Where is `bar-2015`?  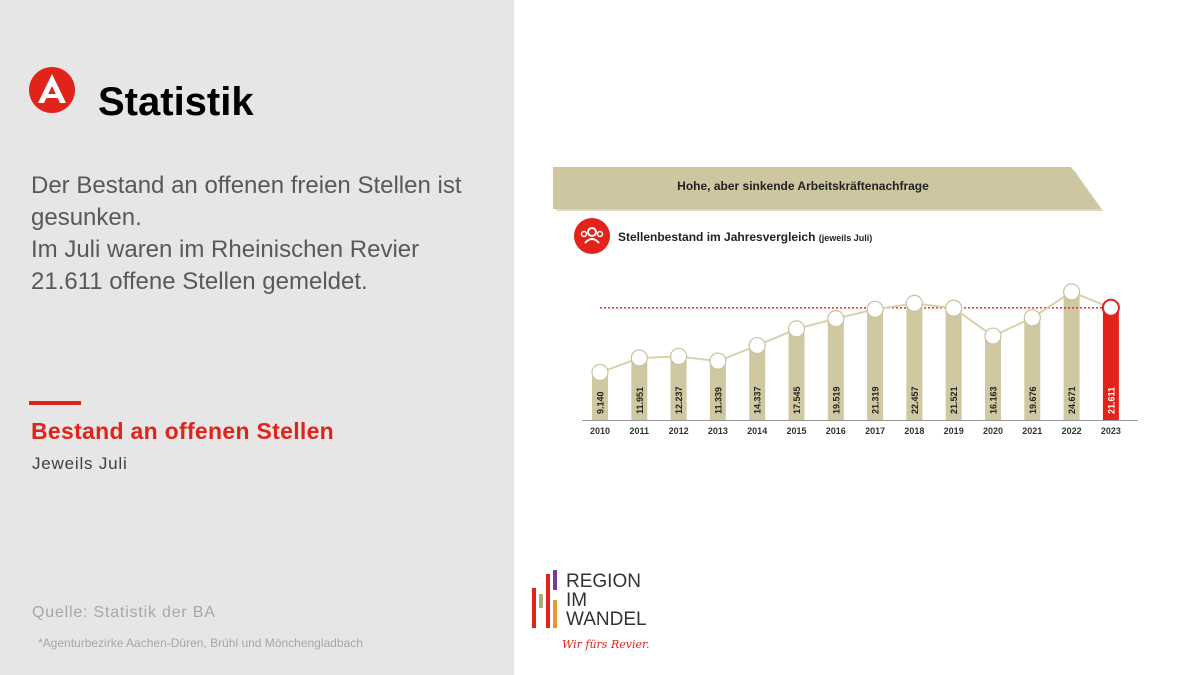 bar-2015 is located at coordinates (796, 374).